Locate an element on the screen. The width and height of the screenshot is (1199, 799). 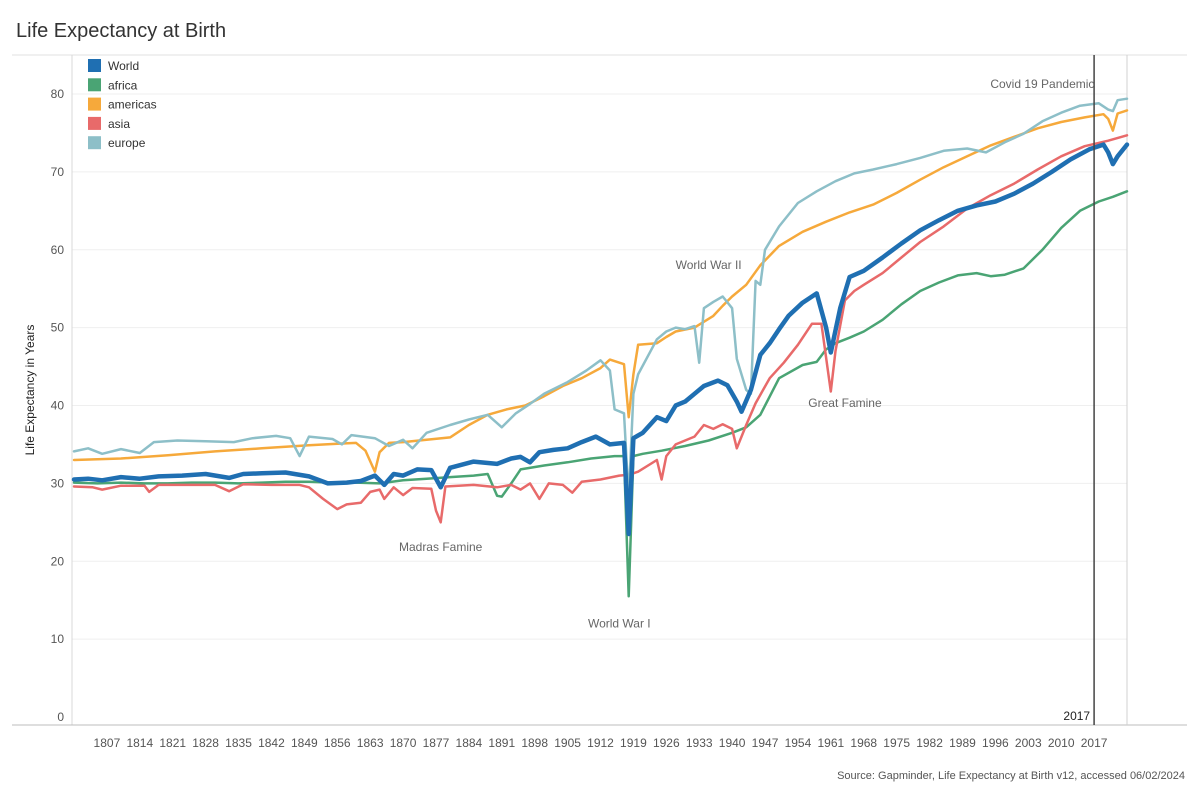
y-axis-ticks: 0 10 20 30 40 50 60 70 80 is located at coordinates (58, 405).